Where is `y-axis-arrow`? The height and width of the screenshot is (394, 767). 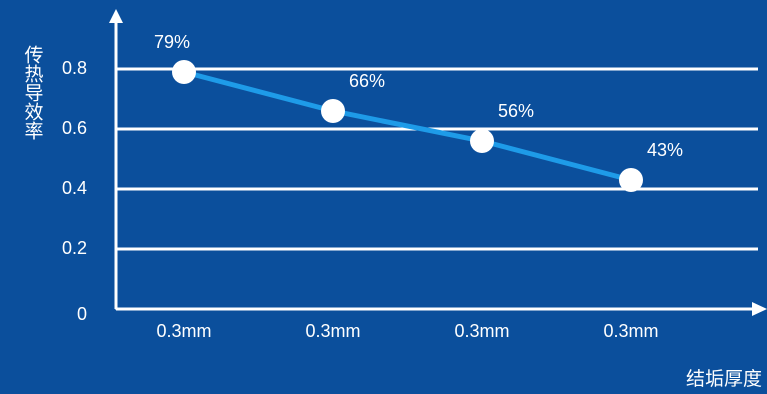 y-axis-arrow is located at coordinates (116, 16).